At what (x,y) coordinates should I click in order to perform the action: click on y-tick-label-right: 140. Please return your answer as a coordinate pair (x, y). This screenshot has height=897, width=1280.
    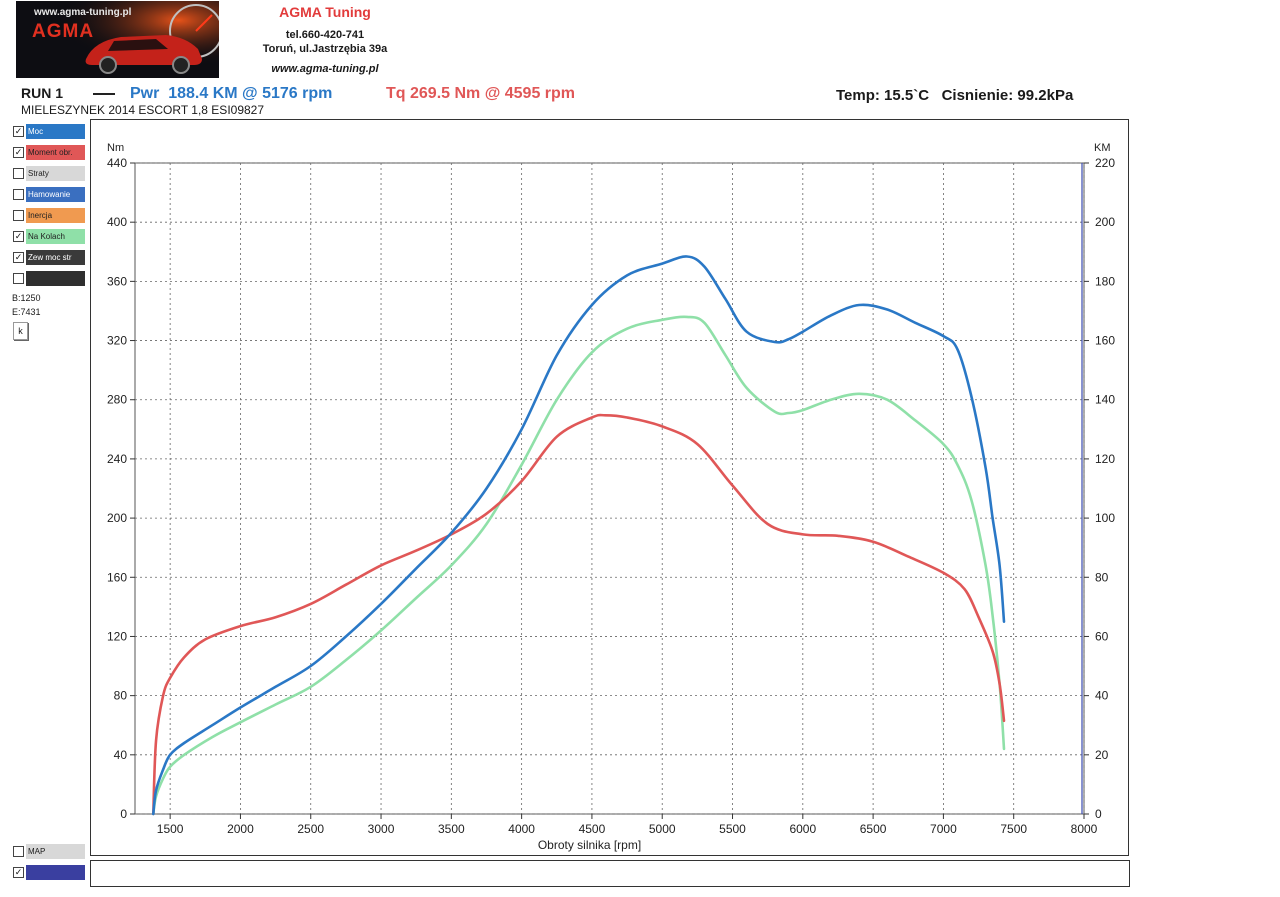
    Looking at the image, I should click on (1105, 400).